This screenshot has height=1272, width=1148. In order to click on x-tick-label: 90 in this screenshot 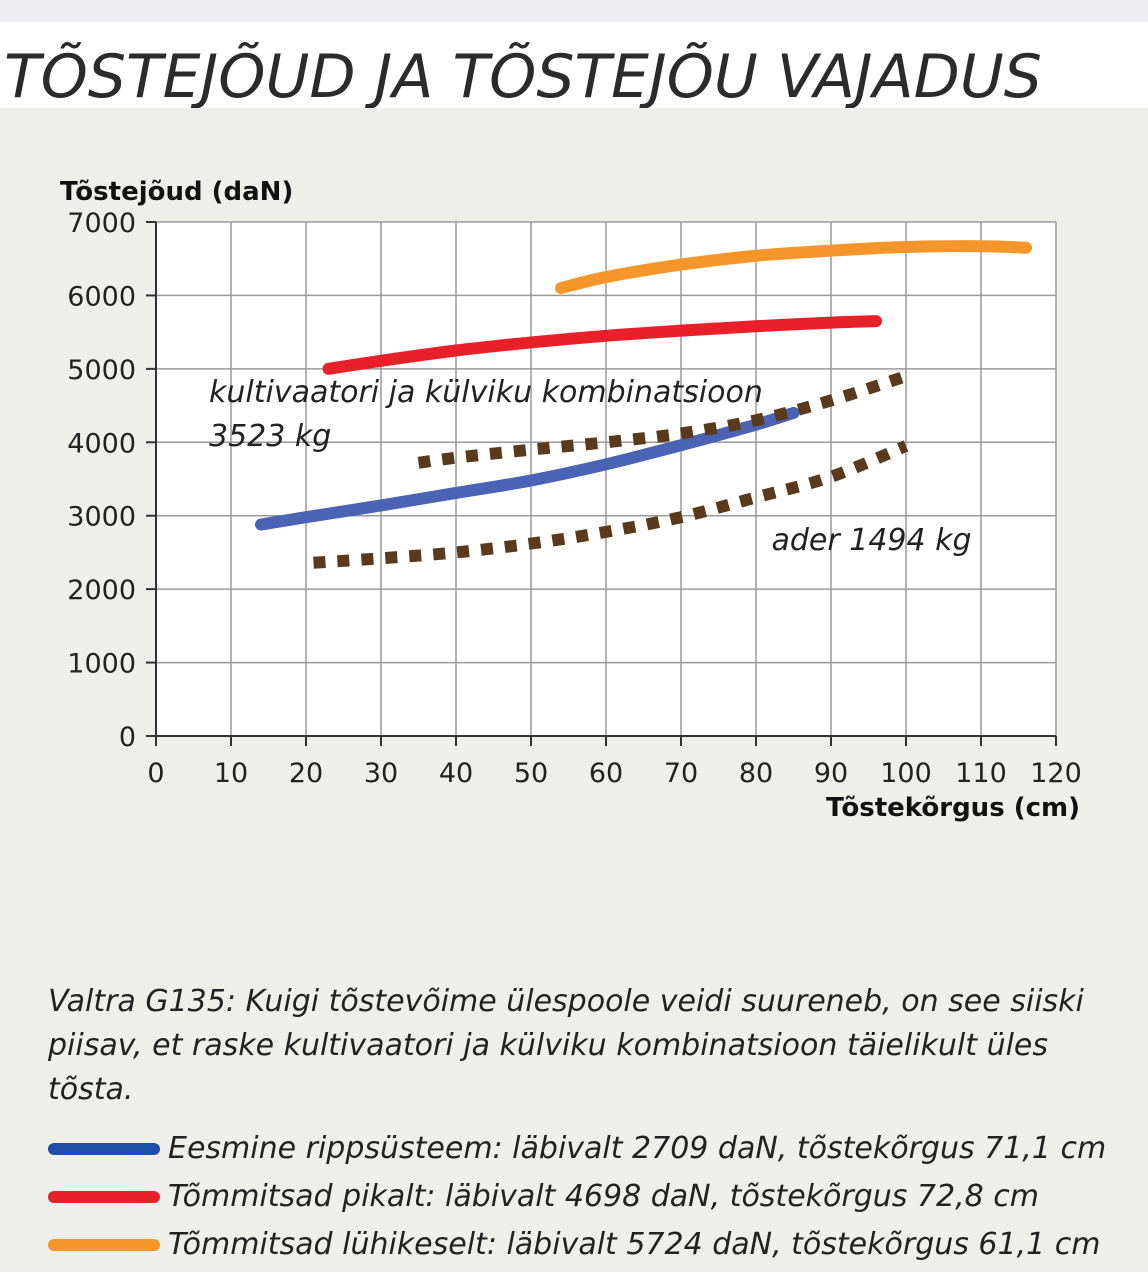, I will do `click(831, 773)`.